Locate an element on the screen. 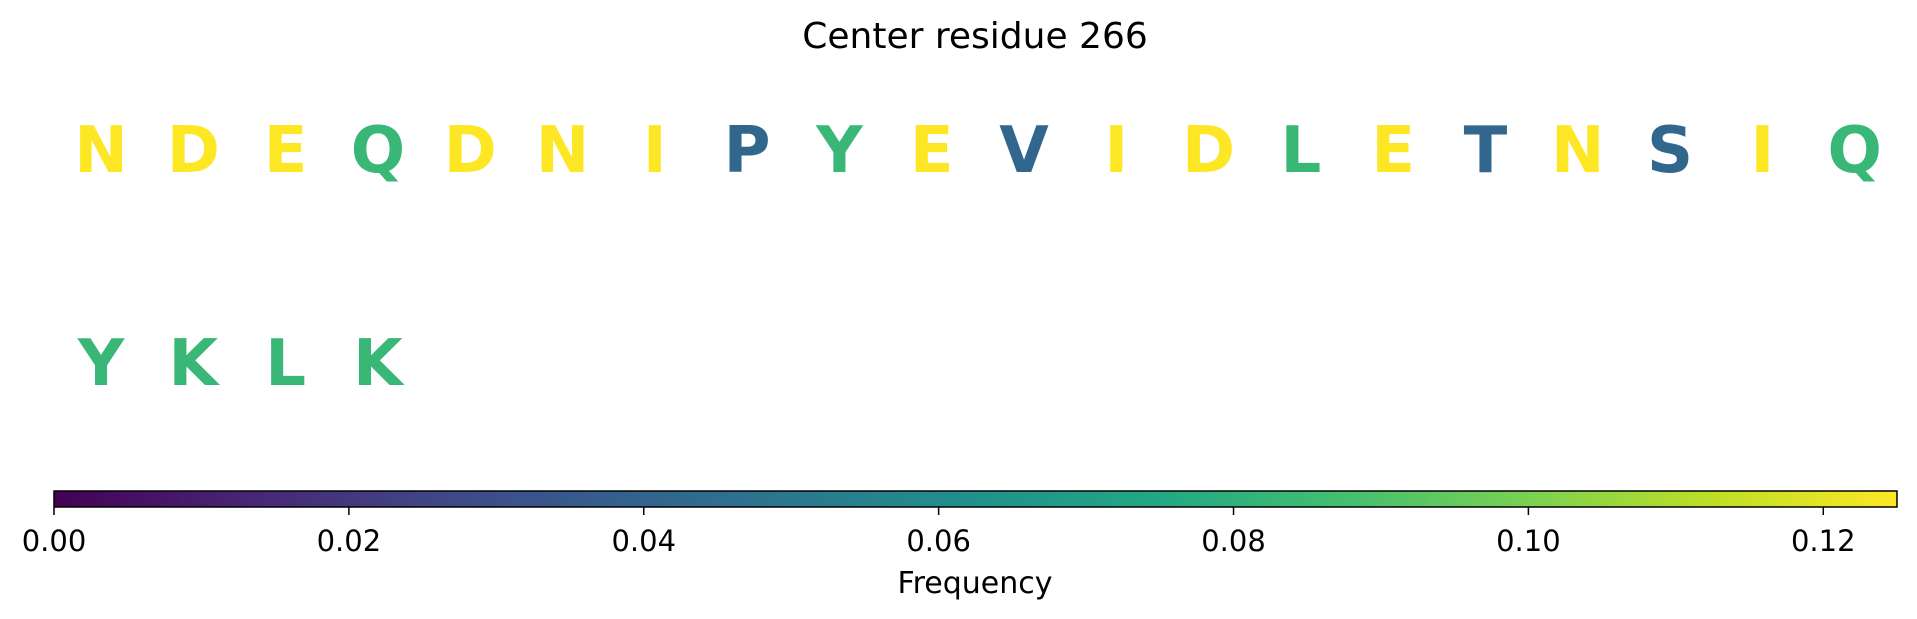  colorbar-tick-label: 0.02 is located at coordinates (349, 541).